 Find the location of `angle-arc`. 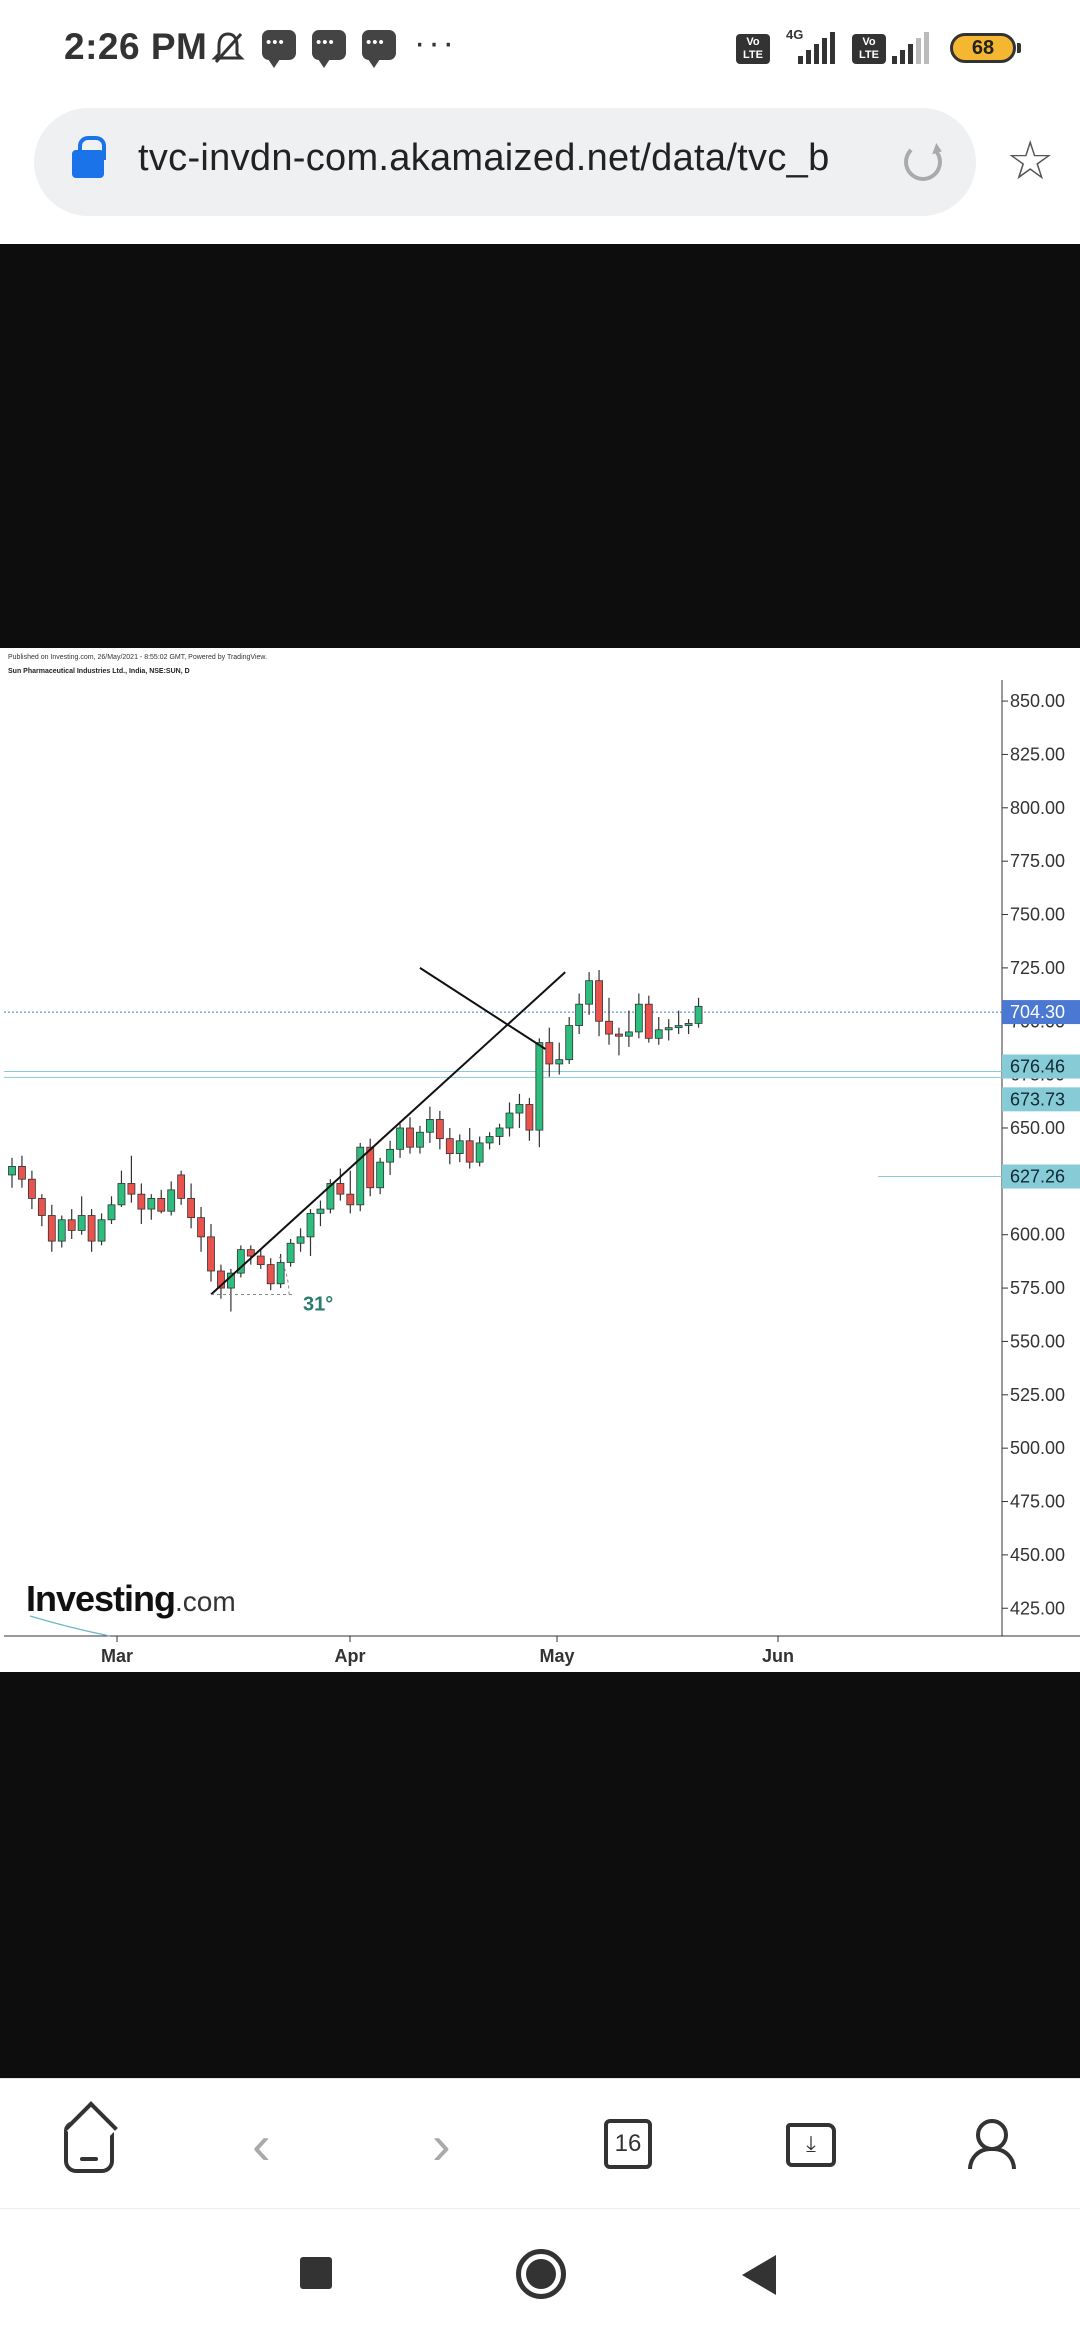

angle-arc is located at coordinates (283, 1274).